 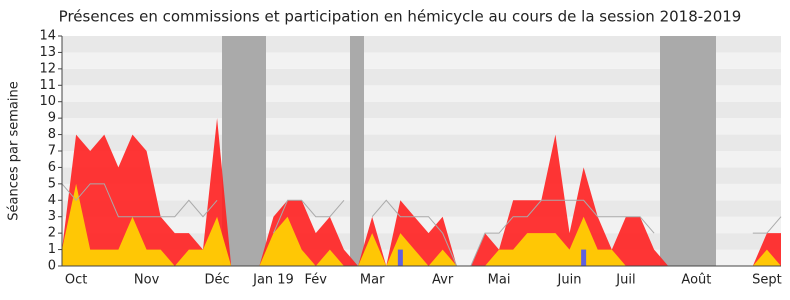 I want to click on x-tick-label: Juin, so click(x=569, y=280).